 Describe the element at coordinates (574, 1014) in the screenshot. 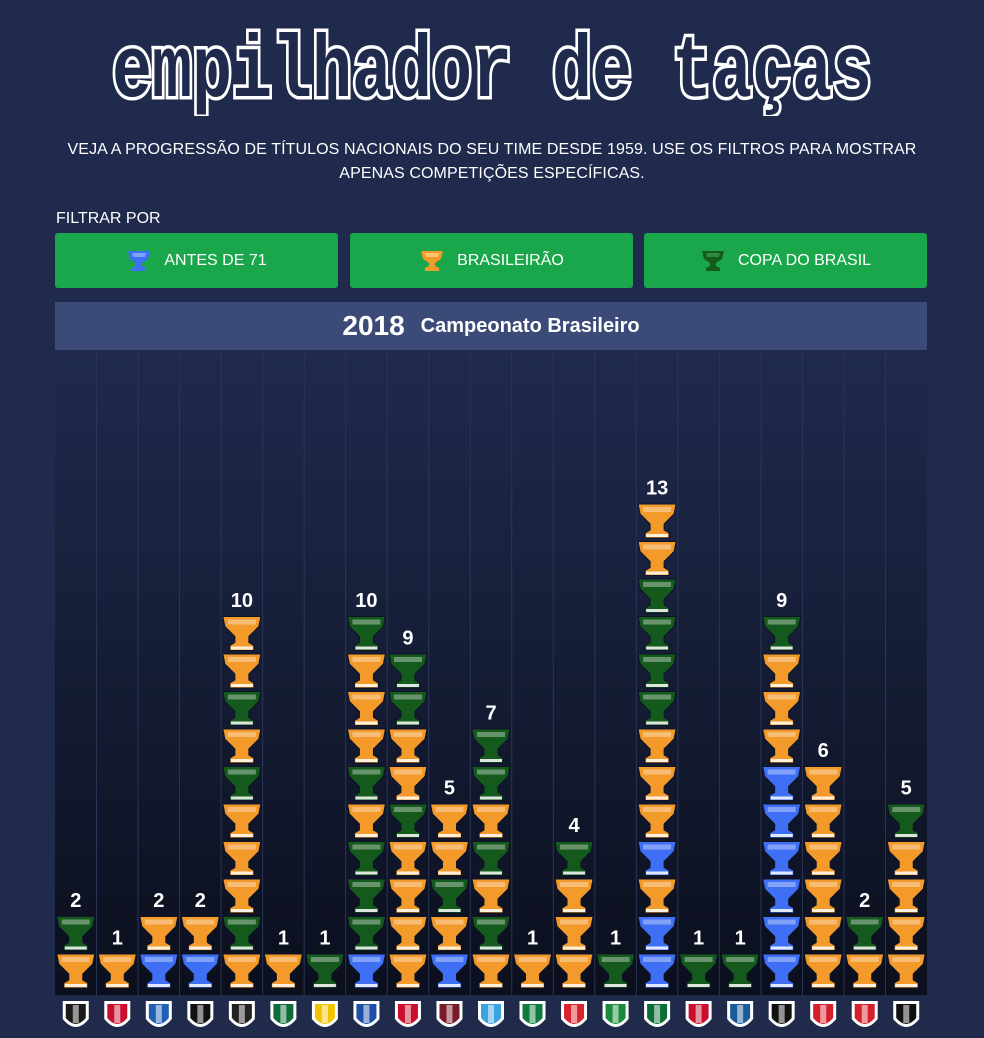

I see `internacional-crest-icon` at that location.